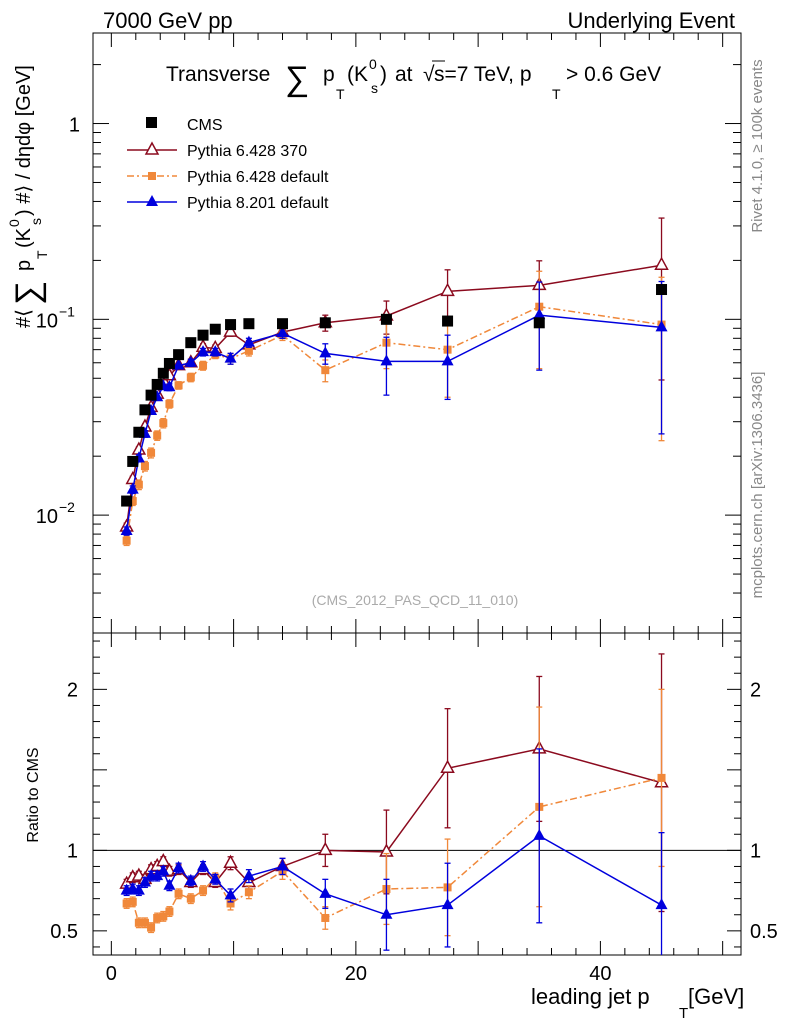 This screenshot has width=786, height=1024. I want to click on main-y-tick-exponent: −2, so click(67, 507).